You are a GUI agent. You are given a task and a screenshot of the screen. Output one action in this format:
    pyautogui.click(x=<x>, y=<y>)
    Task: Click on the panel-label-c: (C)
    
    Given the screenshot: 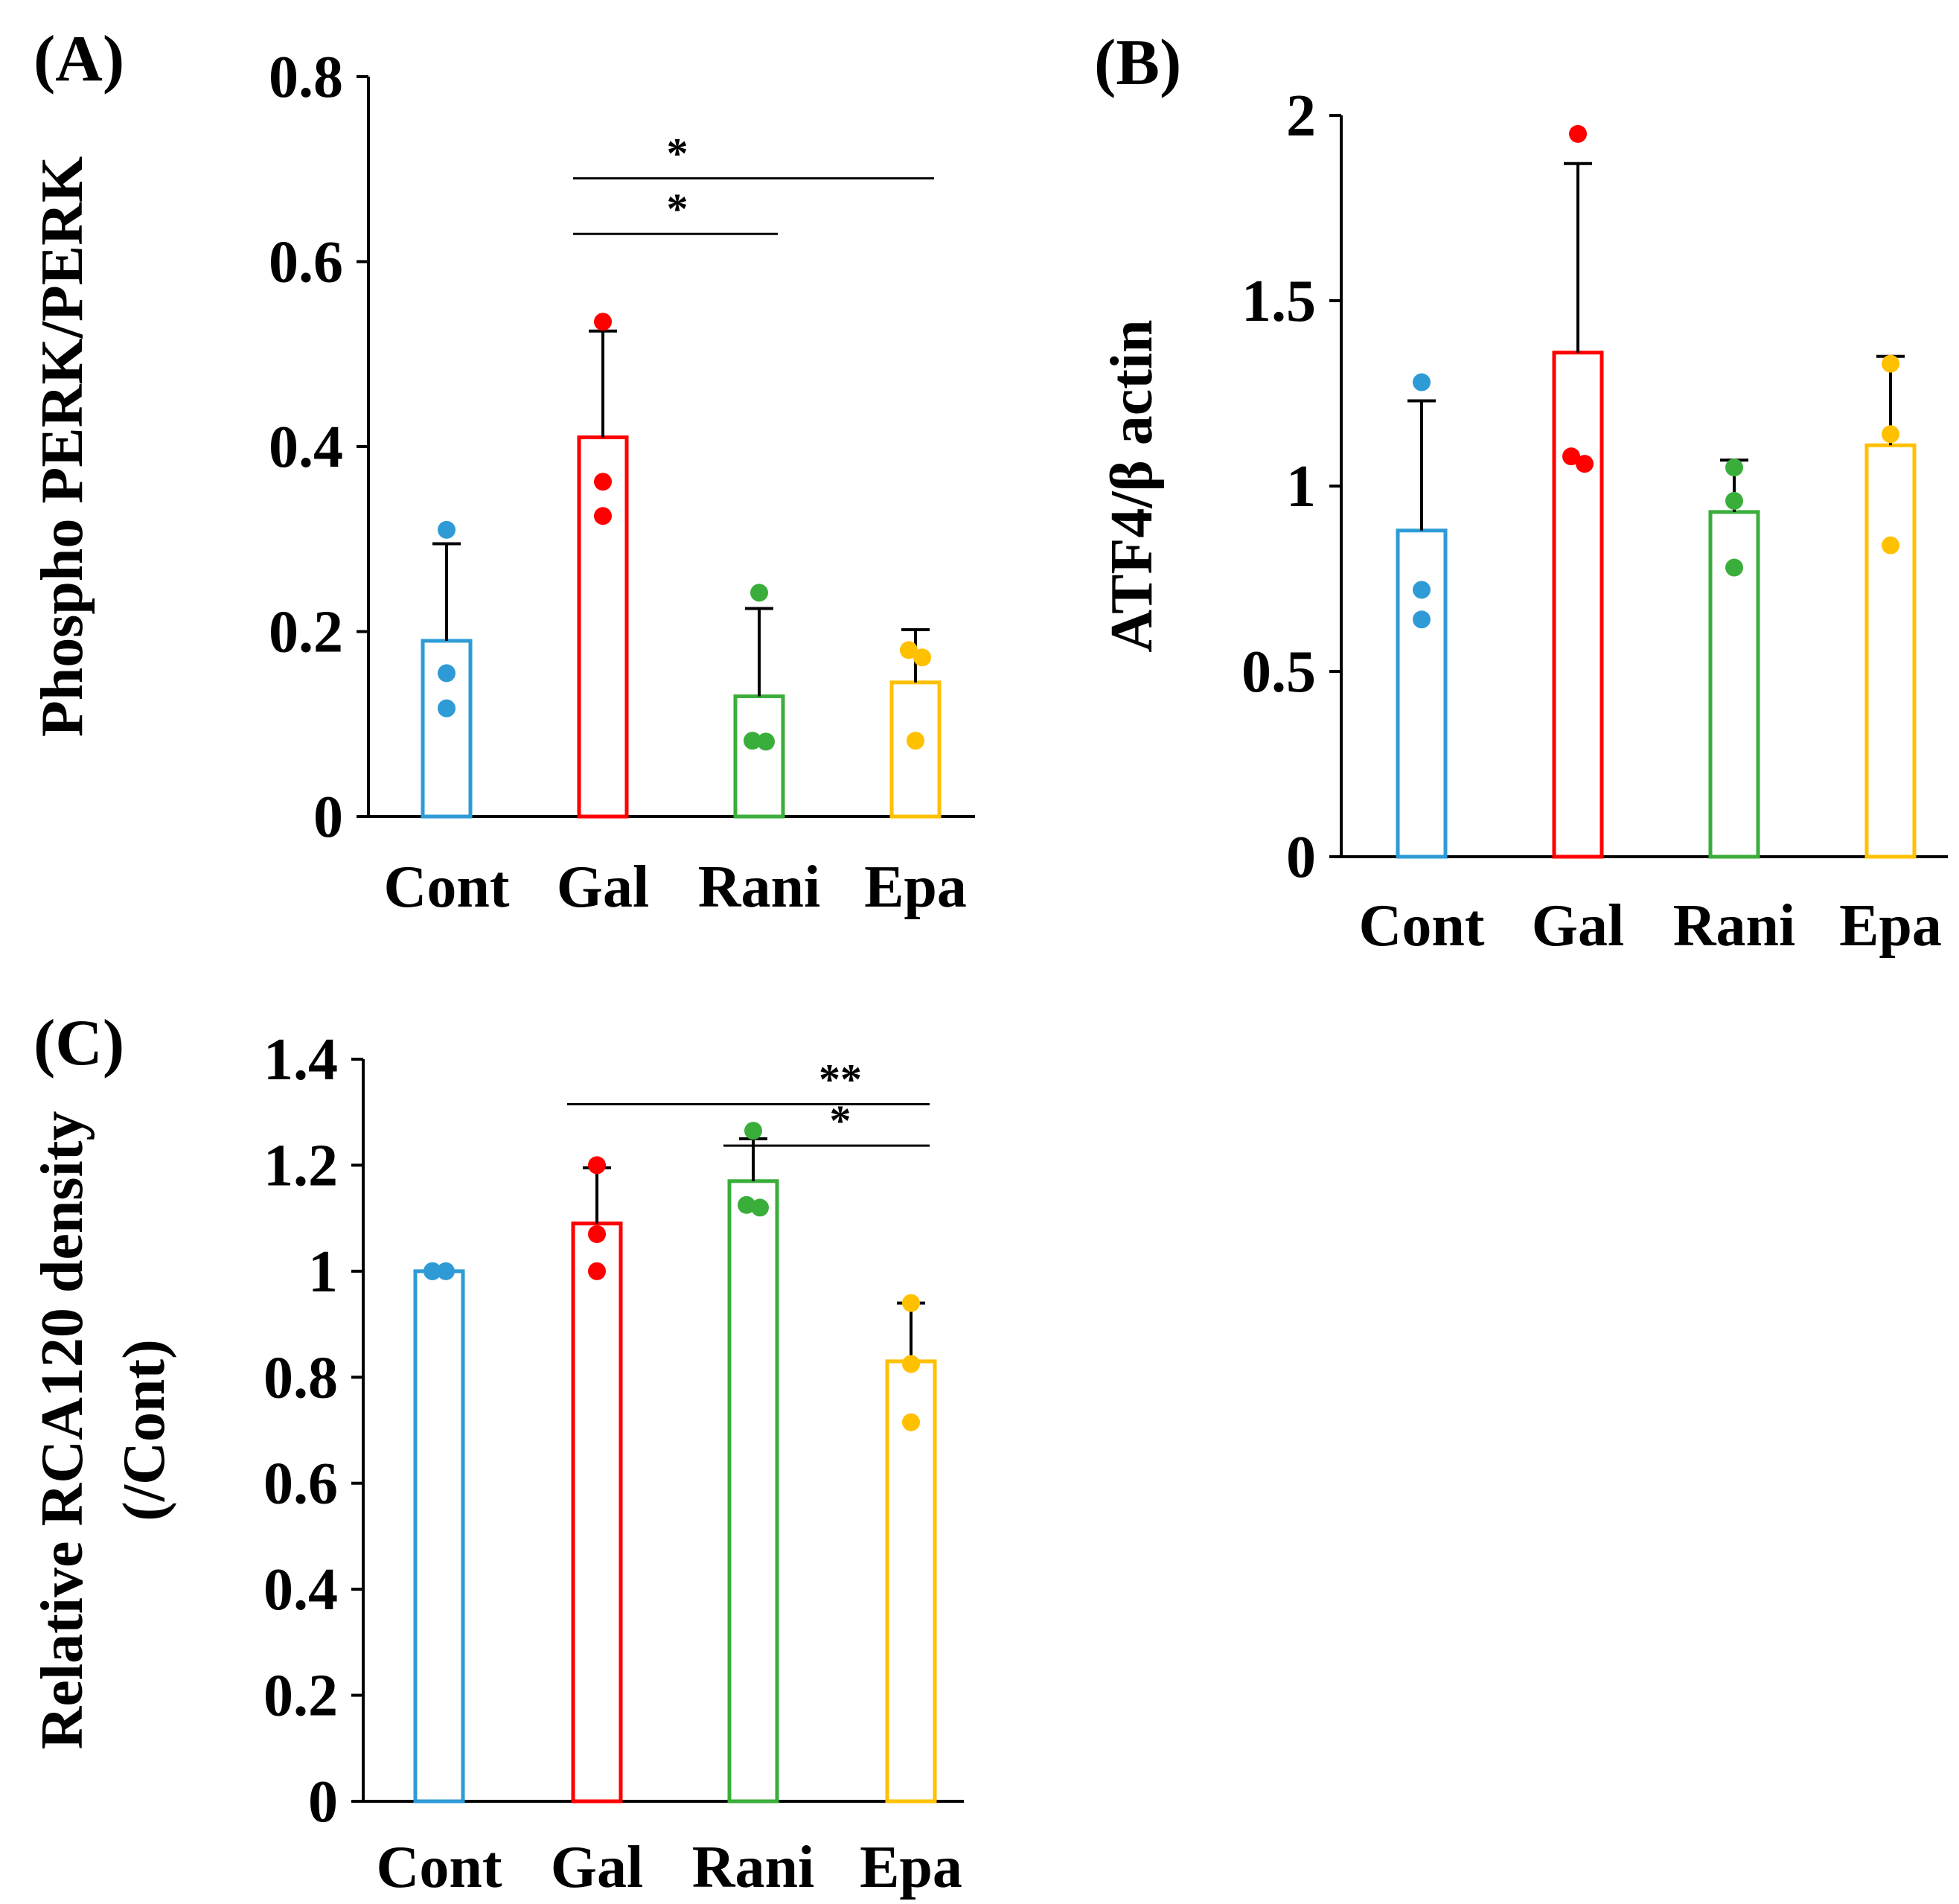 What is the action you would take?
    pyautogui.click(x=78, y=1043)
    